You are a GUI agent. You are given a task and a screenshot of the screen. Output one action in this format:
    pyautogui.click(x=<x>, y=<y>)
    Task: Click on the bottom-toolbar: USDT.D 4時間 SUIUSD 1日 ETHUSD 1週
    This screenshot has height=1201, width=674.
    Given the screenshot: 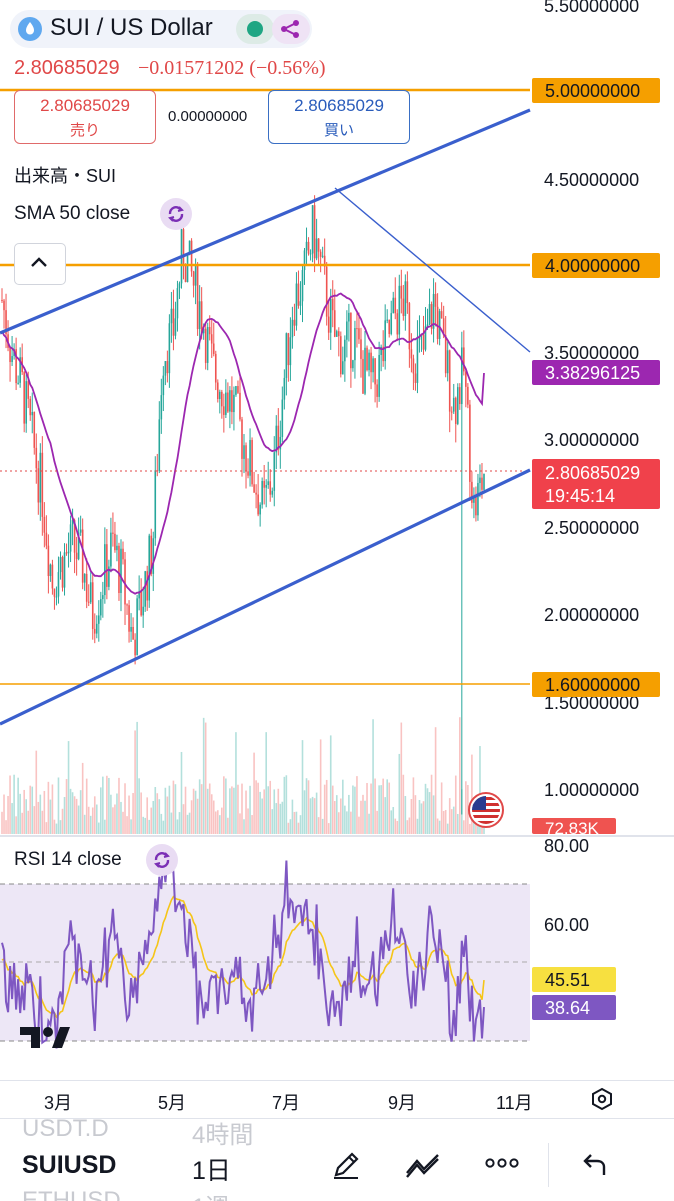 What is the action you would take?
    pyautogui.click(x=337, y=1159)
    